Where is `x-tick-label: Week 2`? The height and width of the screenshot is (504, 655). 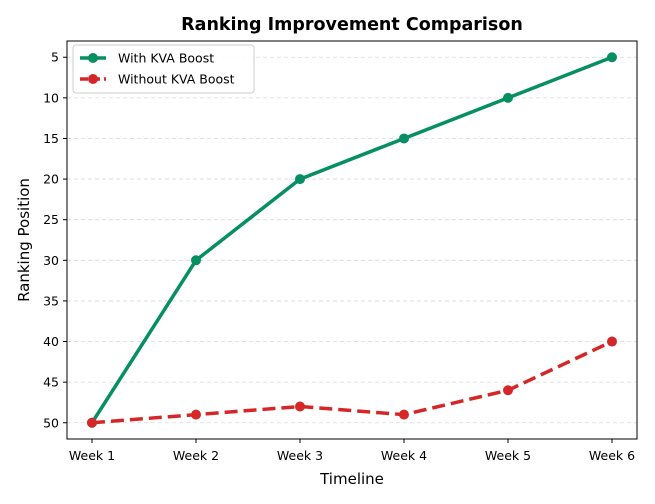
x-tick-label: Week 2 is located at coordinates (196, 455).